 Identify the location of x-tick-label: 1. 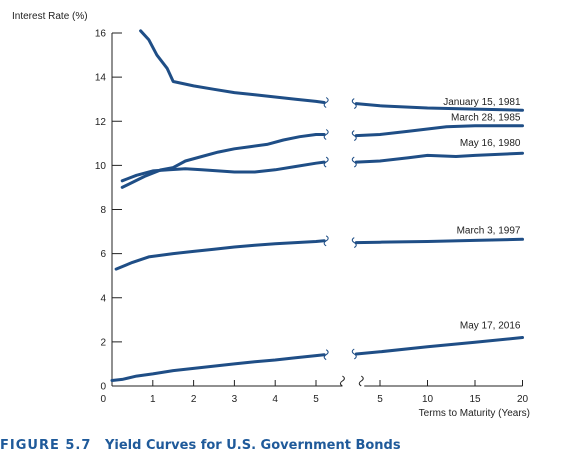
(153, 399).